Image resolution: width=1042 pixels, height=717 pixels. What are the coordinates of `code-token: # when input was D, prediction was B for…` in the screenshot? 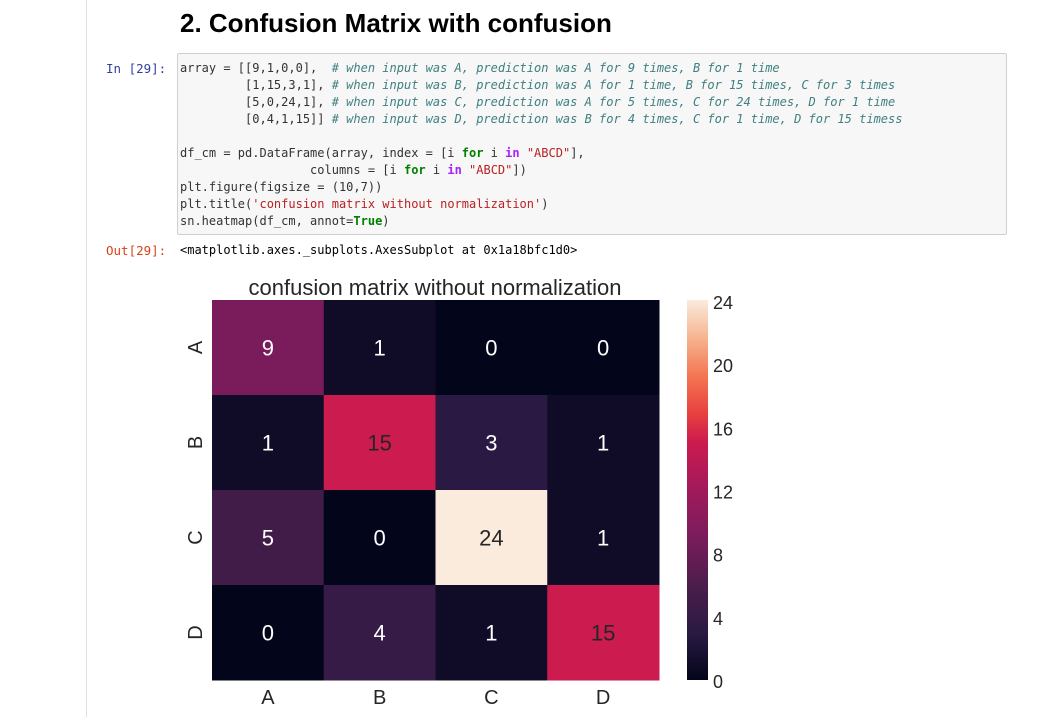 It's located at (617, 119).